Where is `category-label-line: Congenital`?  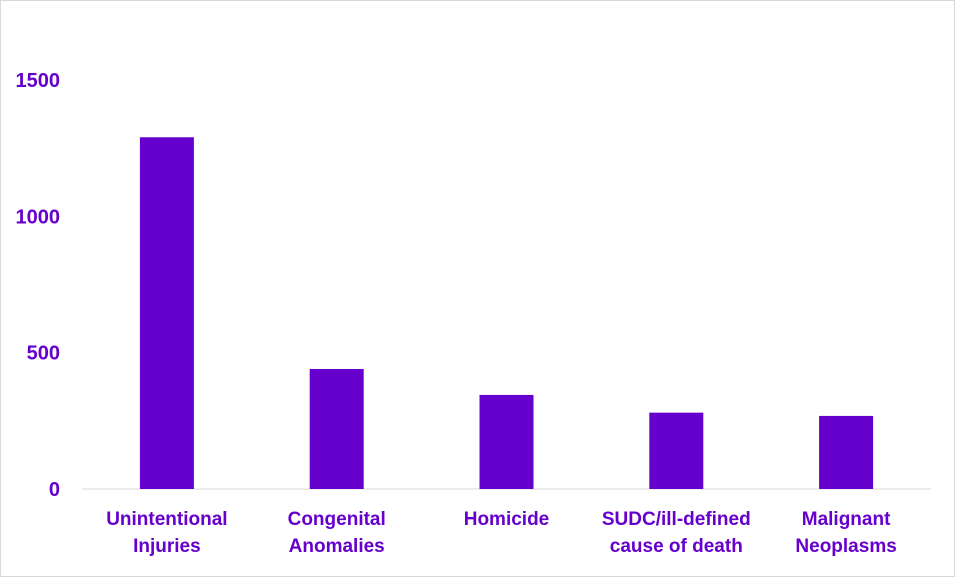
category-label-line: Congenital is located at coordinates (337, 519).